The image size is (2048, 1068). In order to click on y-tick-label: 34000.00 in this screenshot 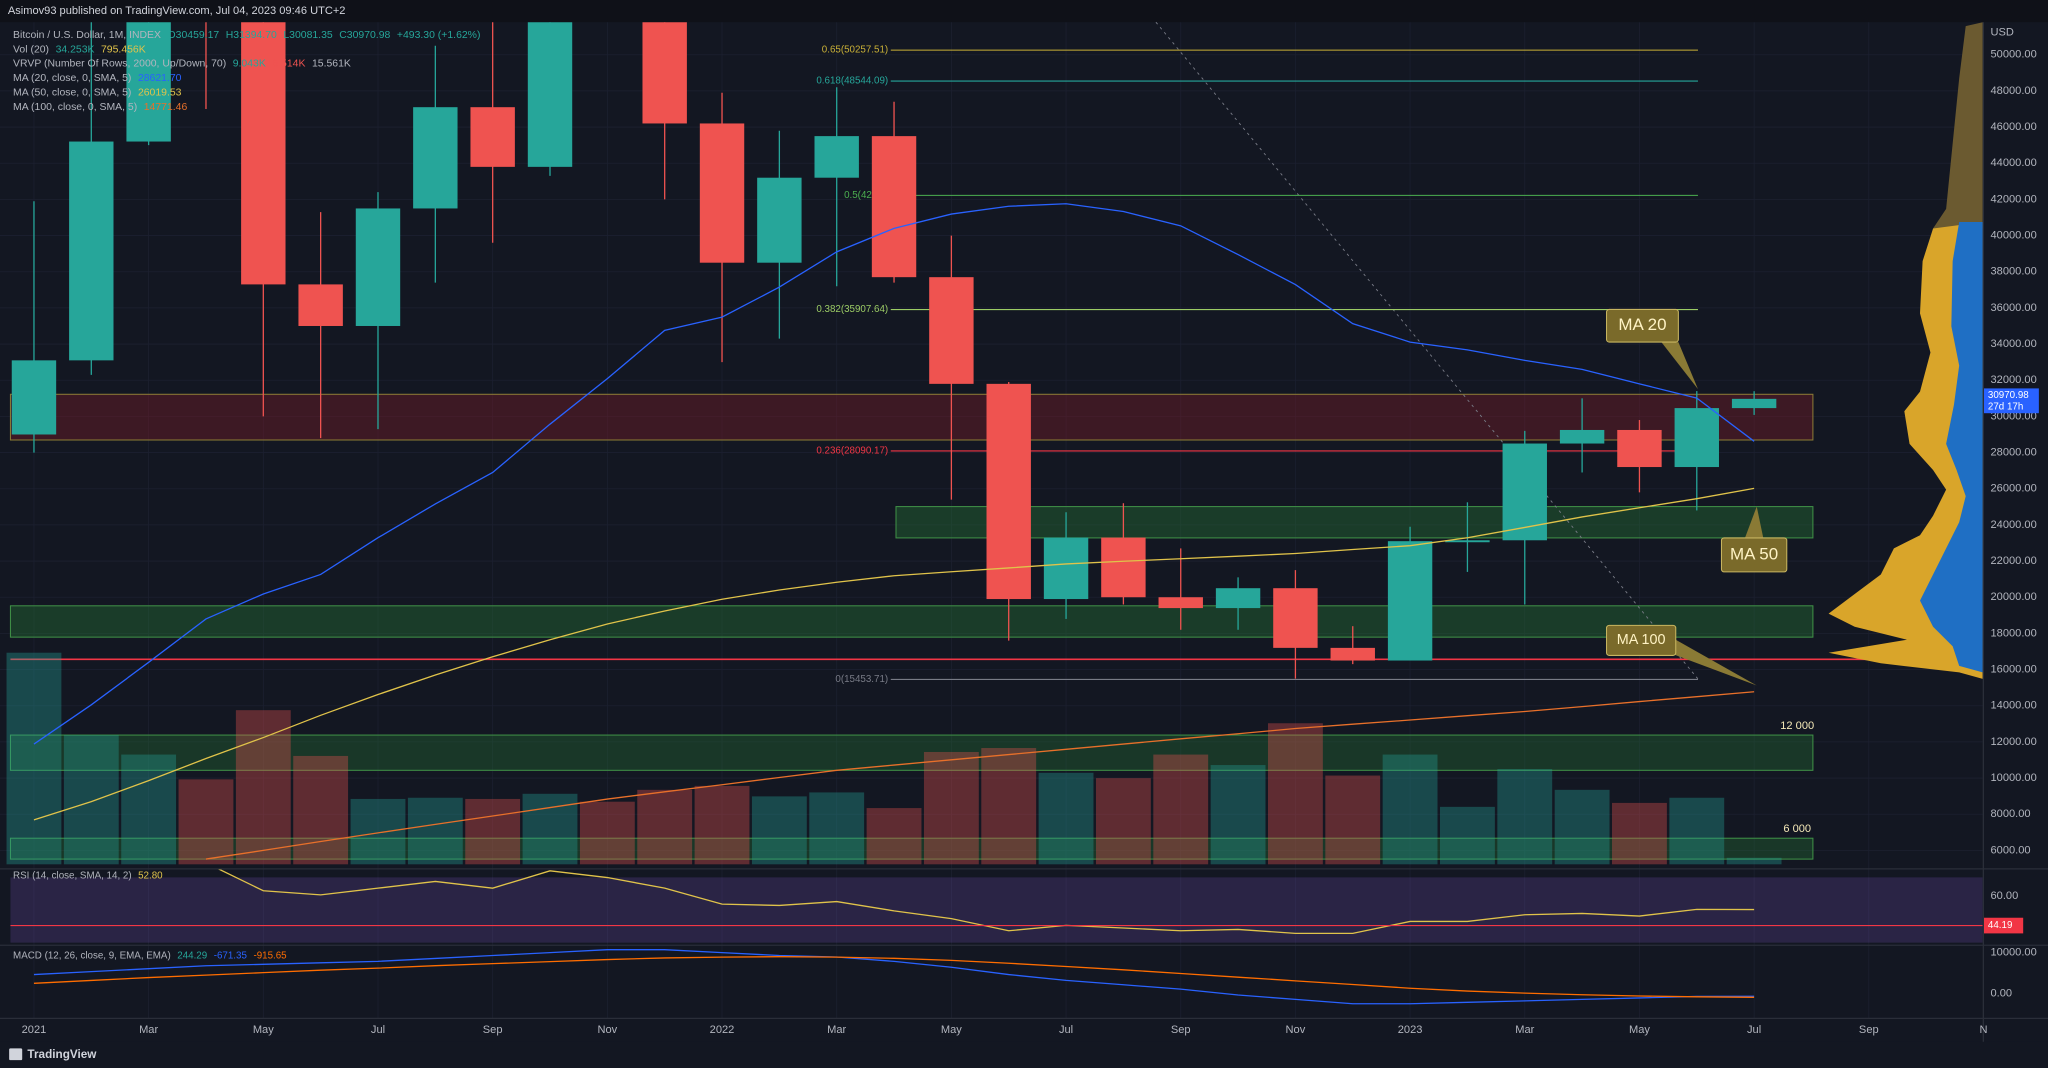, I will do `click(2014, 344)`.